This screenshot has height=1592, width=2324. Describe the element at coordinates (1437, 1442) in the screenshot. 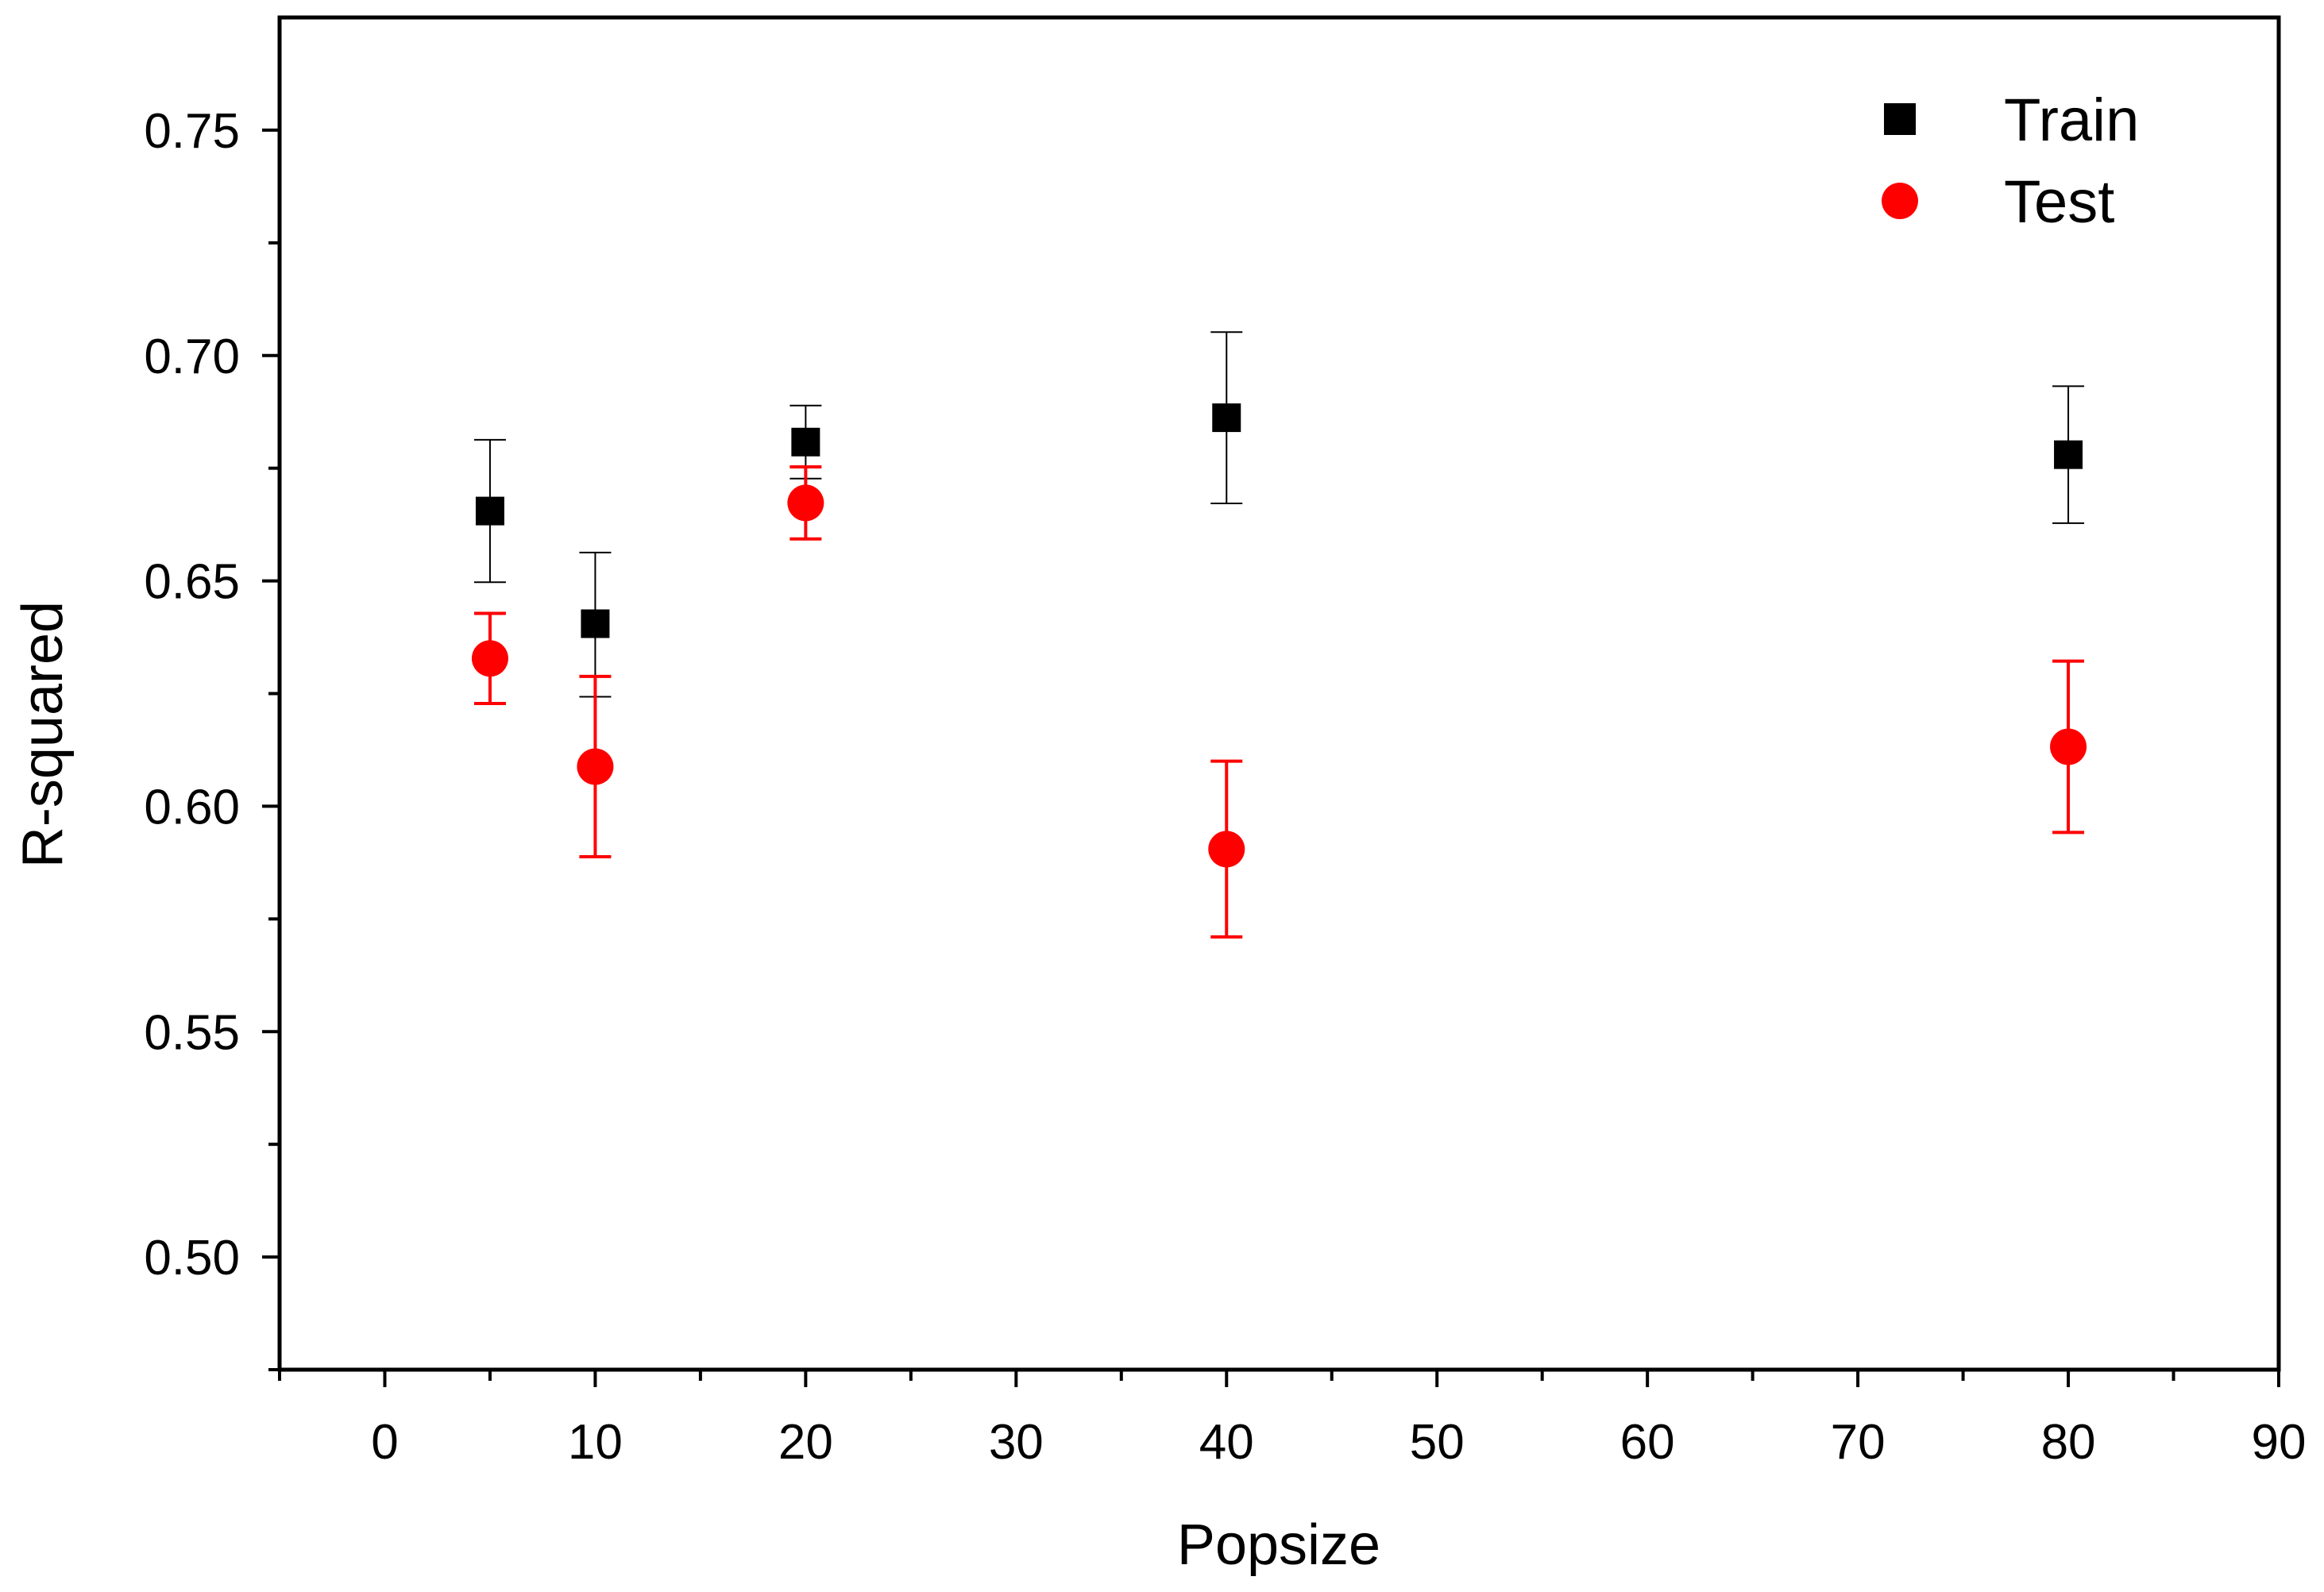

I see `x-tick-label: 50` at that location.